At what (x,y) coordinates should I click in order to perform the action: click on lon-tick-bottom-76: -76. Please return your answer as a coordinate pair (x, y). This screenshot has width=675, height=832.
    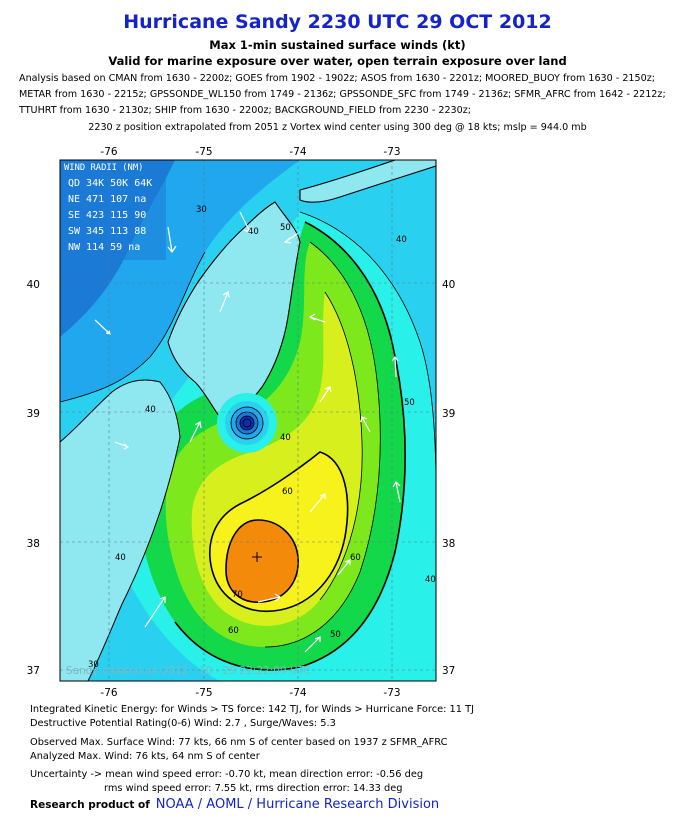
    Looking at the image, I should click on (108, 693).